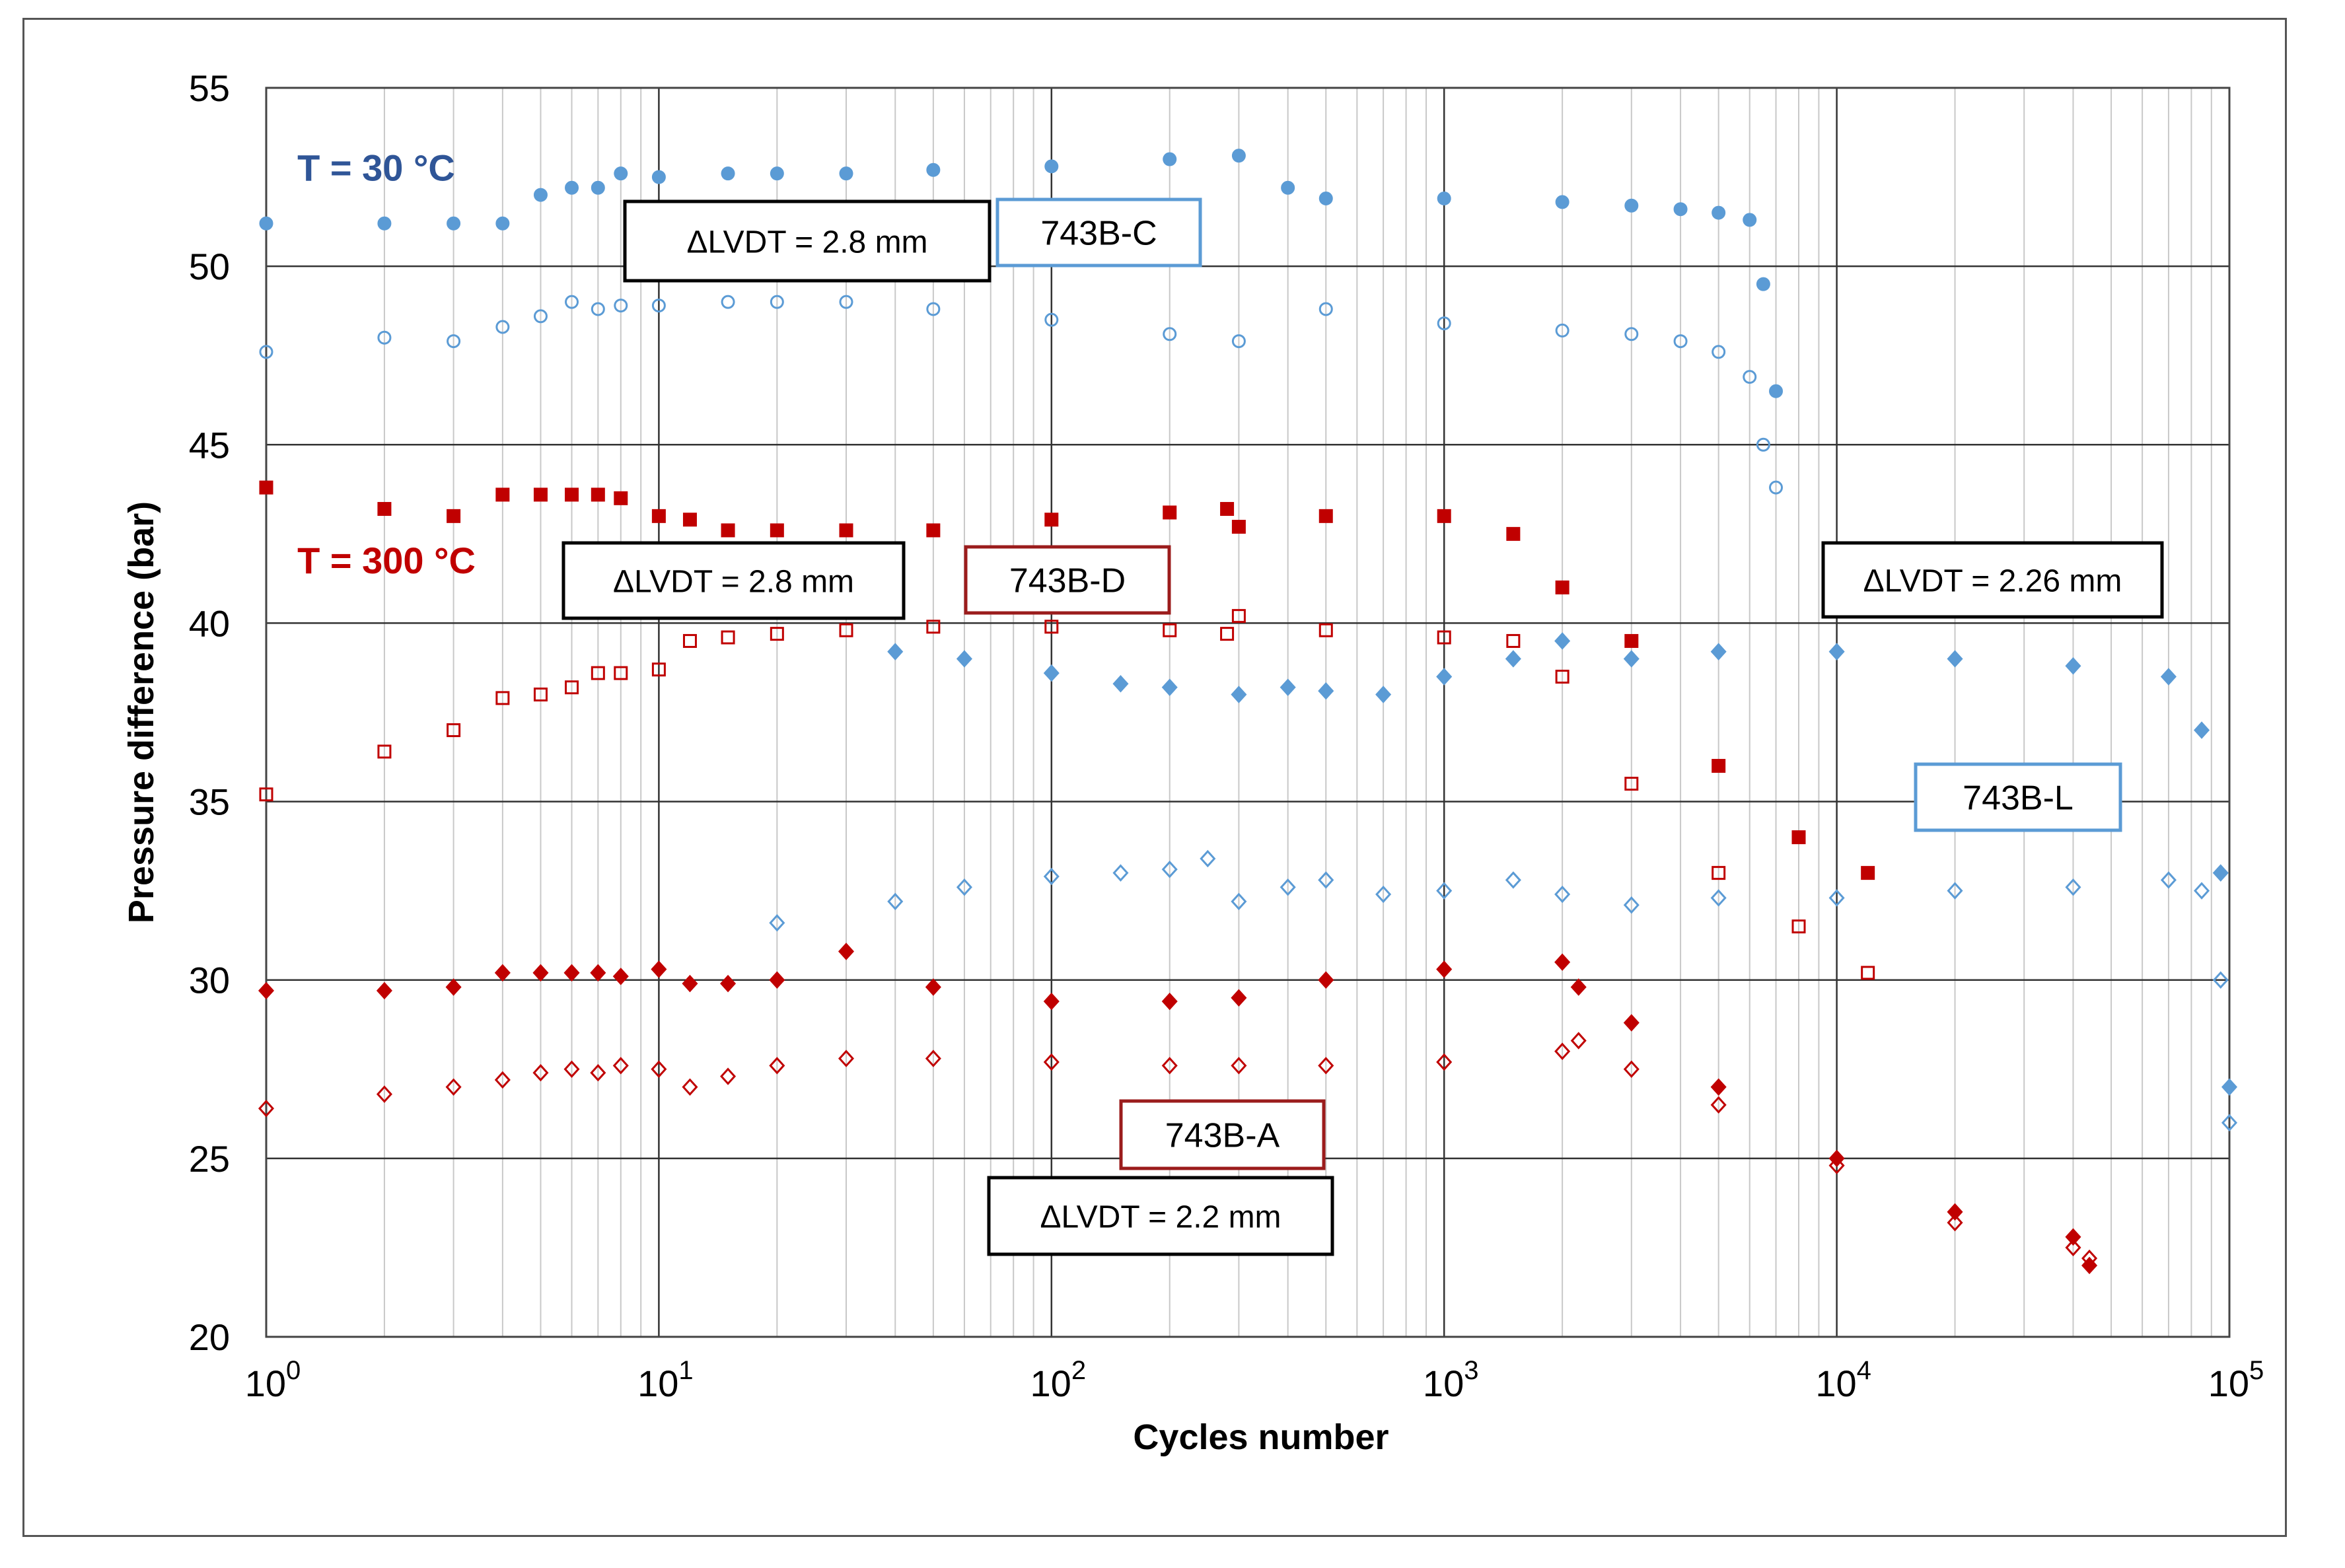  Describe the element at coordinates (1067, 580) in the screenshot. I see `specimen-label-box: 743B-D` at that location.